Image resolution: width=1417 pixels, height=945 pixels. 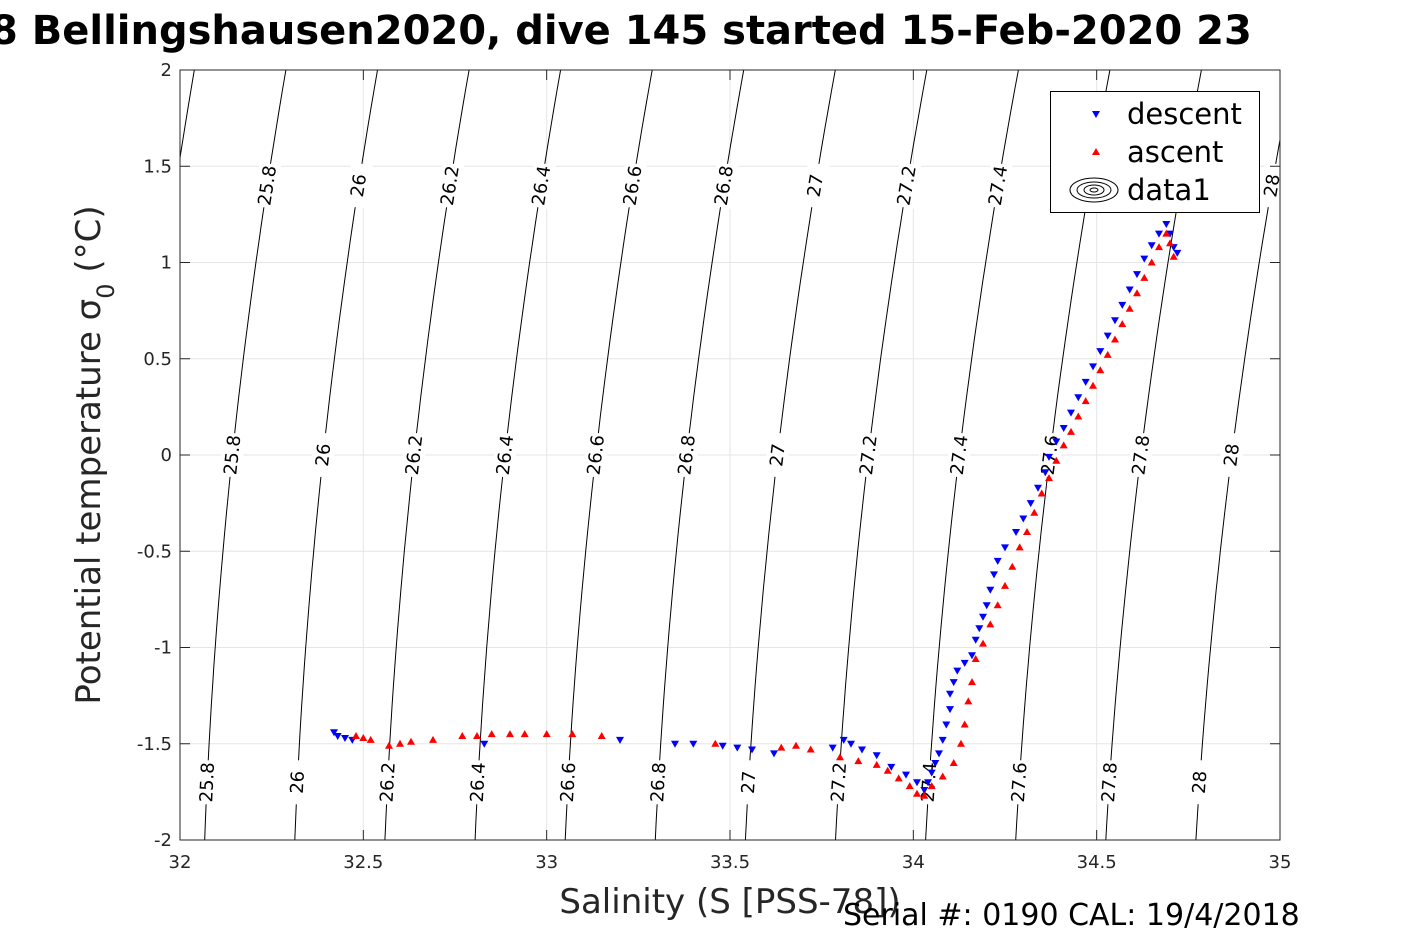 I want to click on legend-item-descent: descent, so click(x=1155, y=113).